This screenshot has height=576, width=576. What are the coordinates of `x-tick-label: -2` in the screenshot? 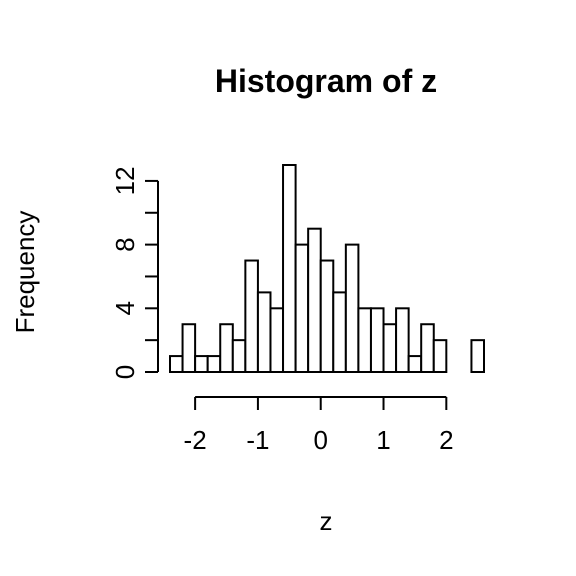 It's located at (195, 440).